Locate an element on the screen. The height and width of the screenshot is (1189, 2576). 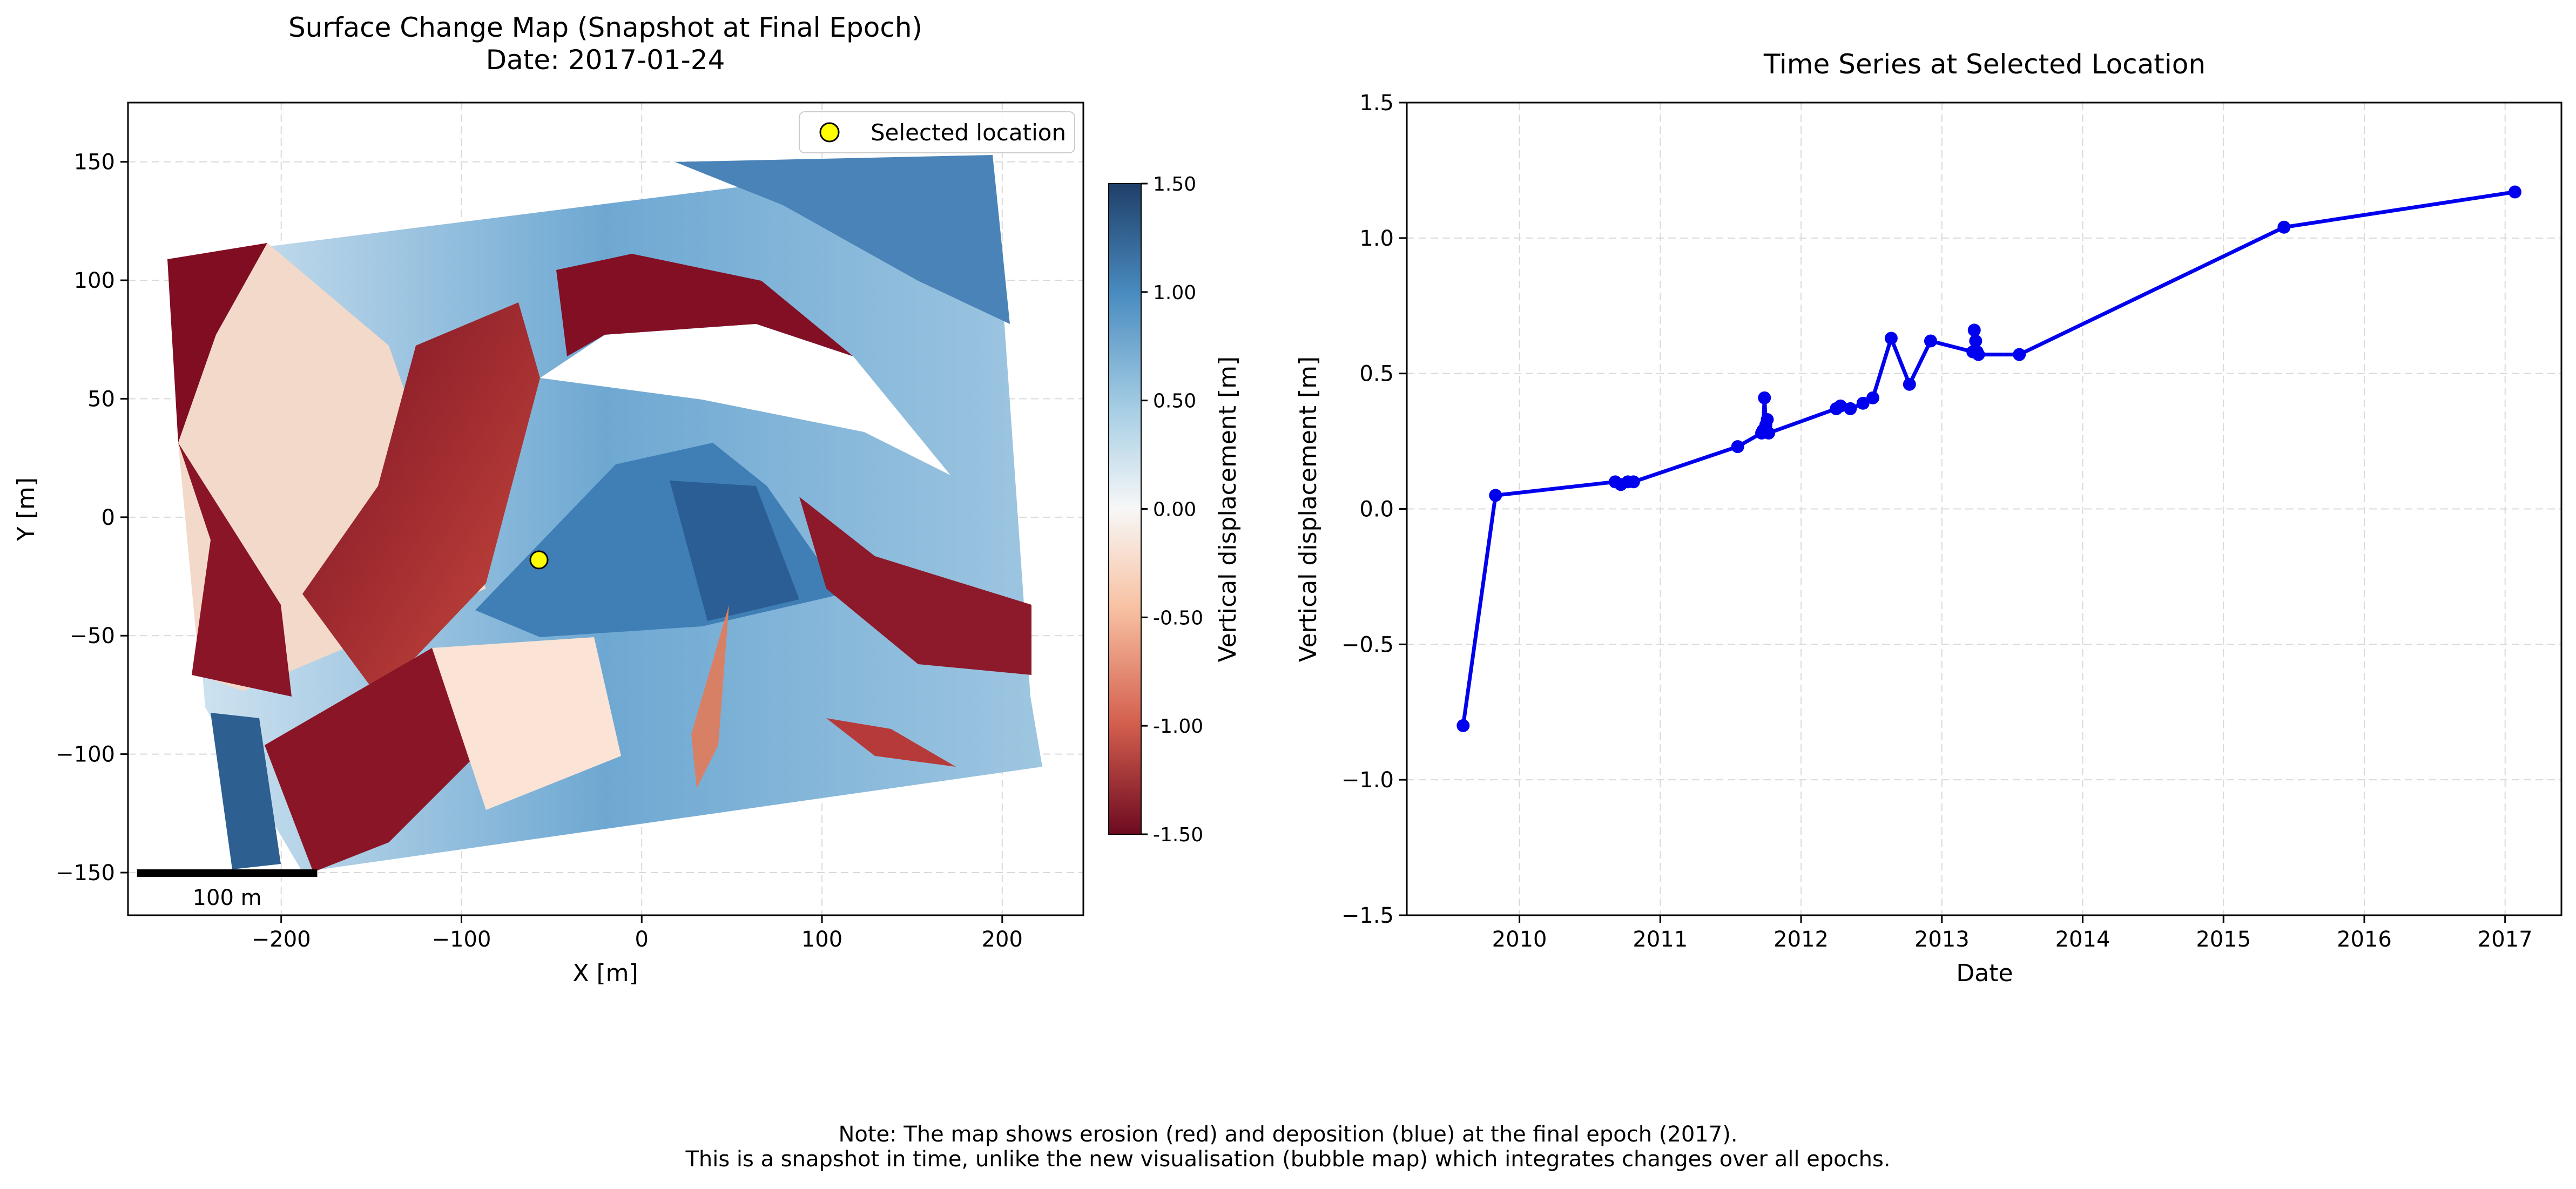
scale-bar-line is located at coordinates (227, 873).